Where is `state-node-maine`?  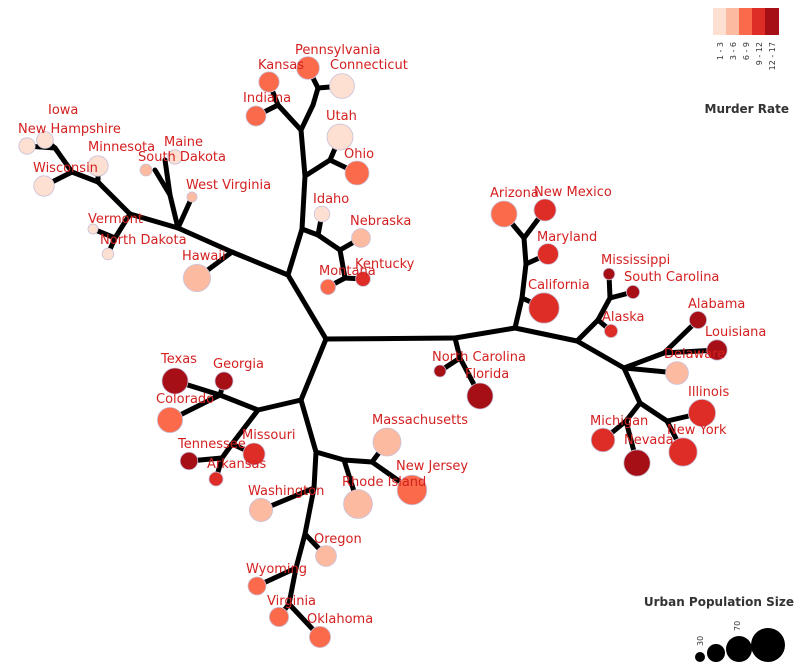
state-node-maine is located at coordinates (175, 157).